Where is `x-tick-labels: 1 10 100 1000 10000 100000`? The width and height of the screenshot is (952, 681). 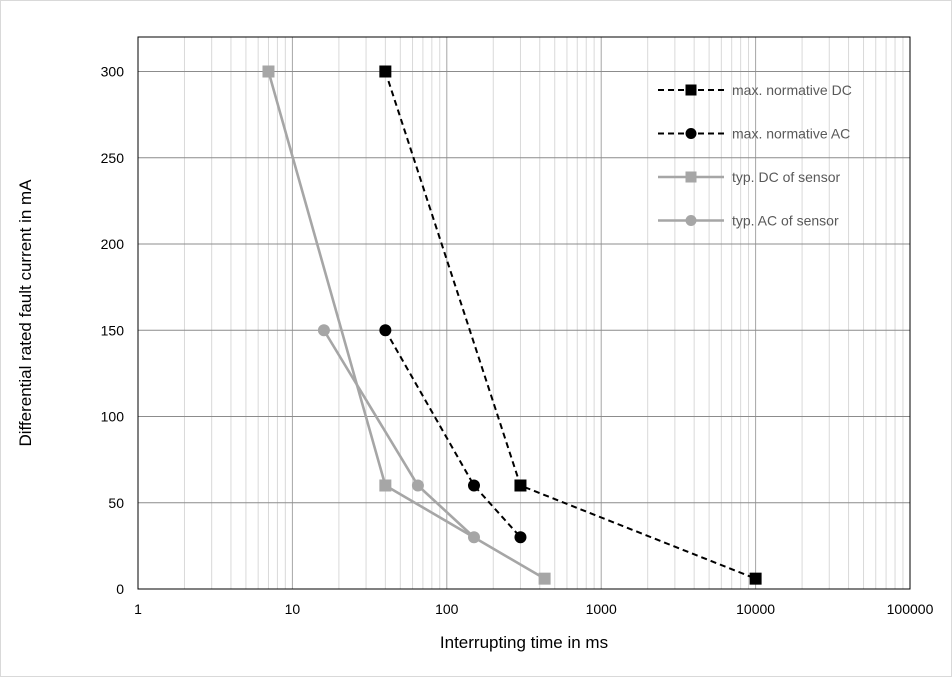
x-tick-labels: 1 10 100 1000 10000 100000 is located at coordinates (533, 609).